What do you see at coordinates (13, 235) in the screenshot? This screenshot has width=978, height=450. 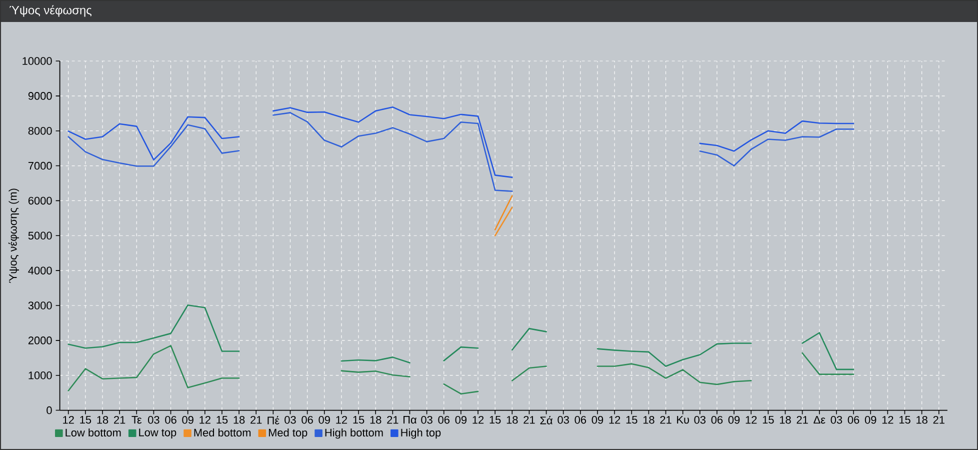 I see `y-axis-title: Ύψος νέφωσης (m)` at bounding box center [13, 235].